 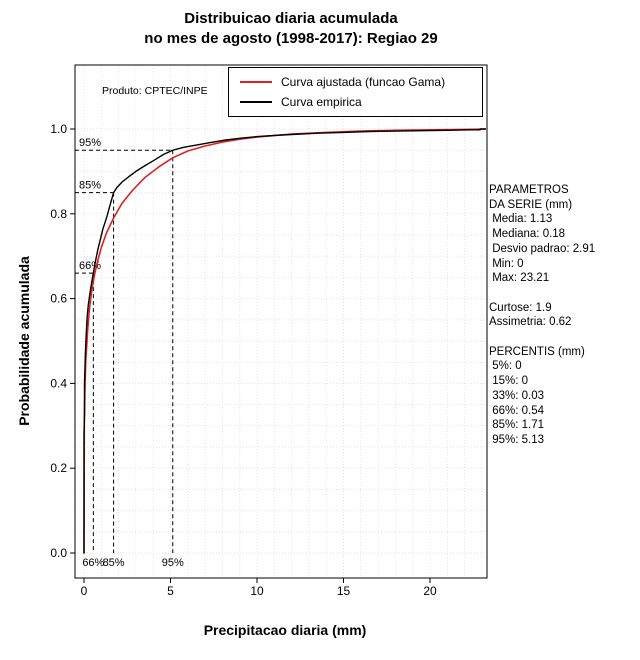 What do you see at coordinates (531, 204) in the screenshot?
I see `stats-line: DA SERIE (mm)` at bounding box center [531, 204].